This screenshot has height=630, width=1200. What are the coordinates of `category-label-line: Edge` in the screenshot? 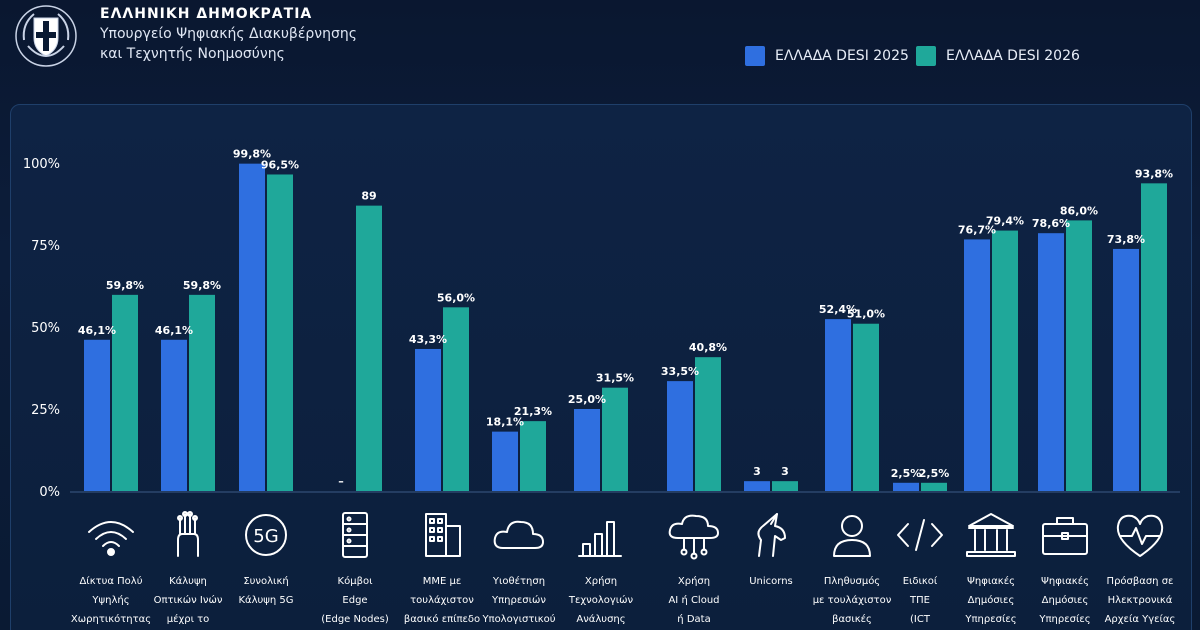 It's located at (355, 600).